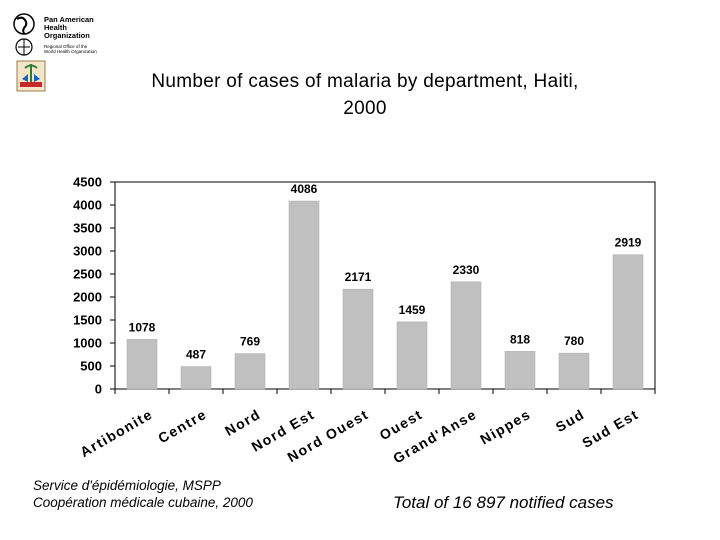  I want to click on y-tick-label: 500, so click(91, 366).